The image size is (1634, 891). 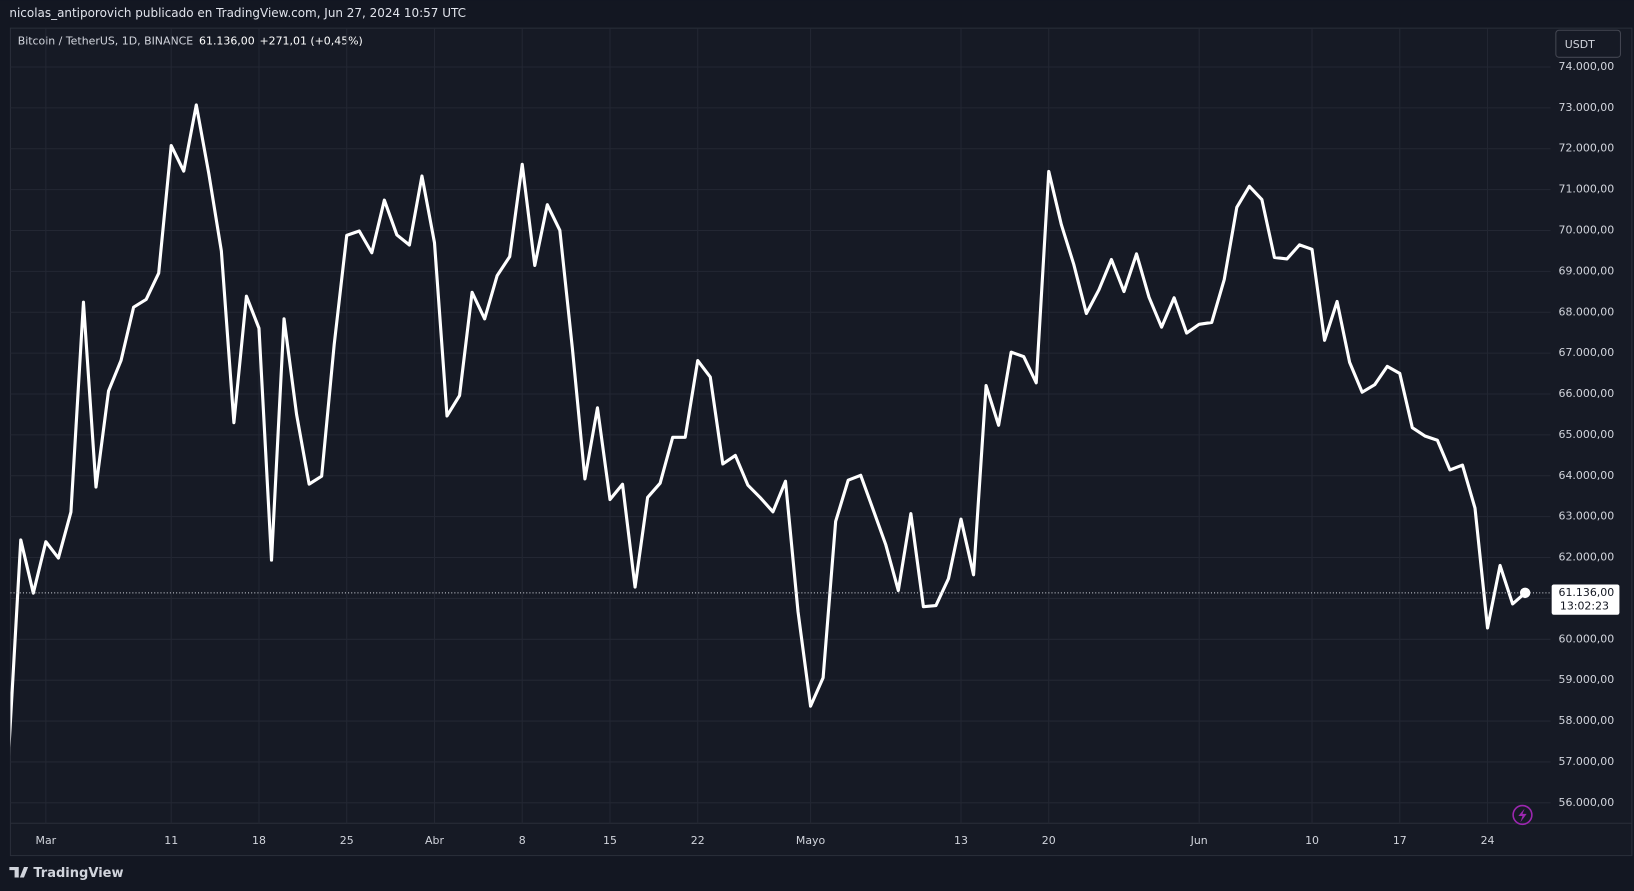 What do you see at coordinates (1587, 434) in the screenshot?
I see `y-tick-label: 65.000,00` at bounding box center [1587, 434].